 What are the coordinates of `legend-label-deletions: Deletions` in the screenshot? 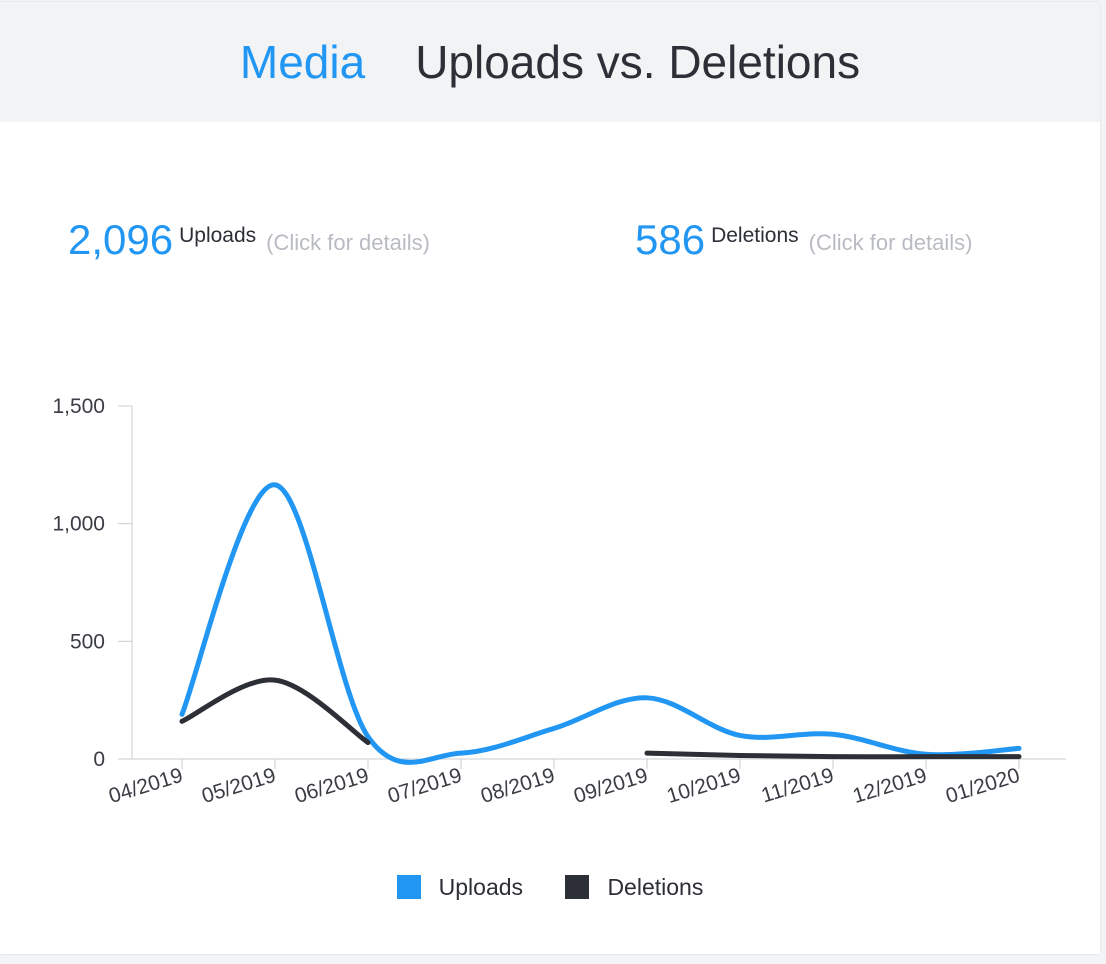 It's located at (655, 887).